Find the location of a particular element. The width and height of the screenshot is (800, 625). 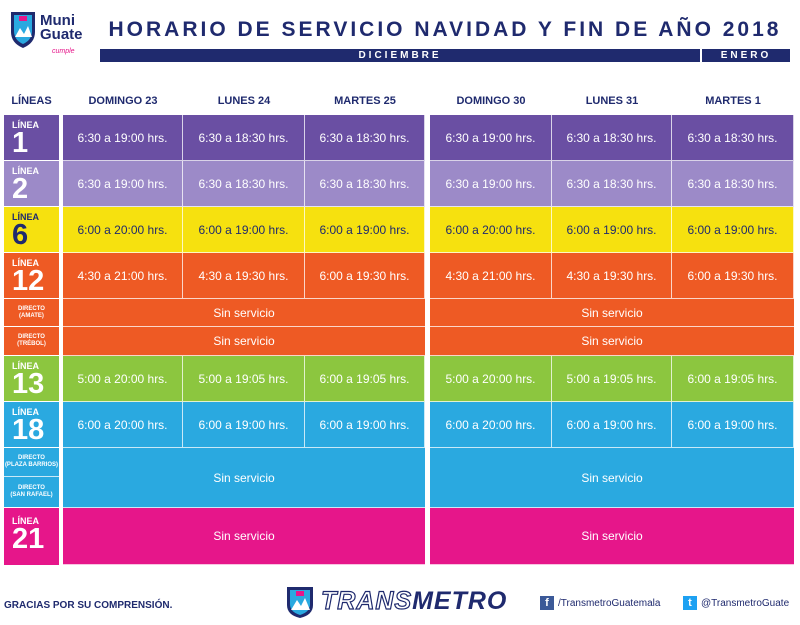

column-header-martes-25: MARTES 25 is located at coordinates (365, 101).